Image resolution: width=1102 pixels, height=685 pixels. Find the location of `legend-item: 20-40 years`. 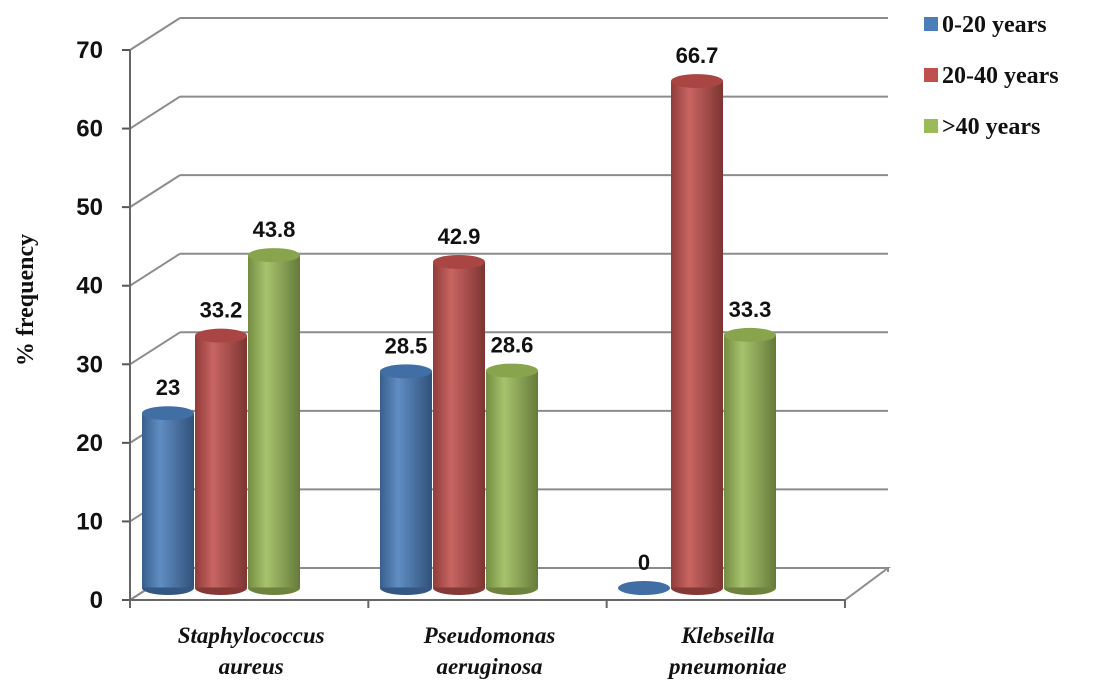

legend-item: 20-40 years is located at coordinates (991, 76).